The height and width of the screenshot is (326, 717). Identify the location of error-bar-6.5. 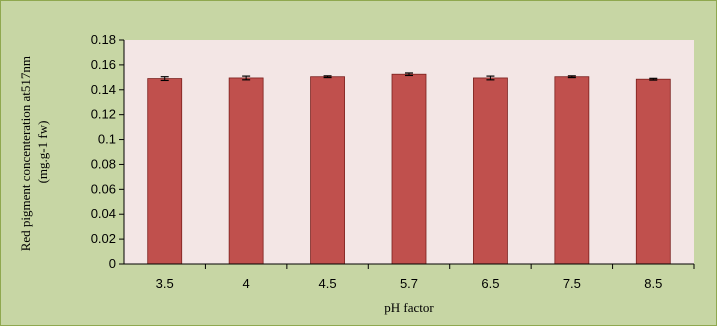
(490, 78).